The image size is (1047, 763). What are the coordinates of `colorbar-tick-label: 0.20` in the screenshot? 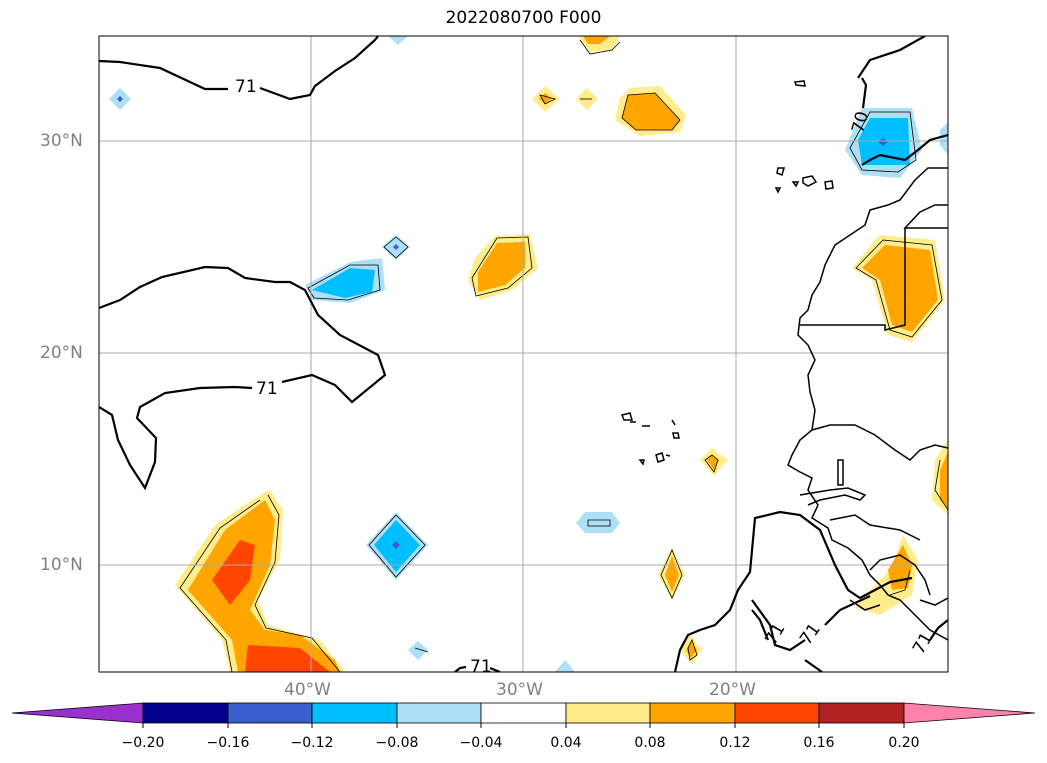 It's located at (904, 743).